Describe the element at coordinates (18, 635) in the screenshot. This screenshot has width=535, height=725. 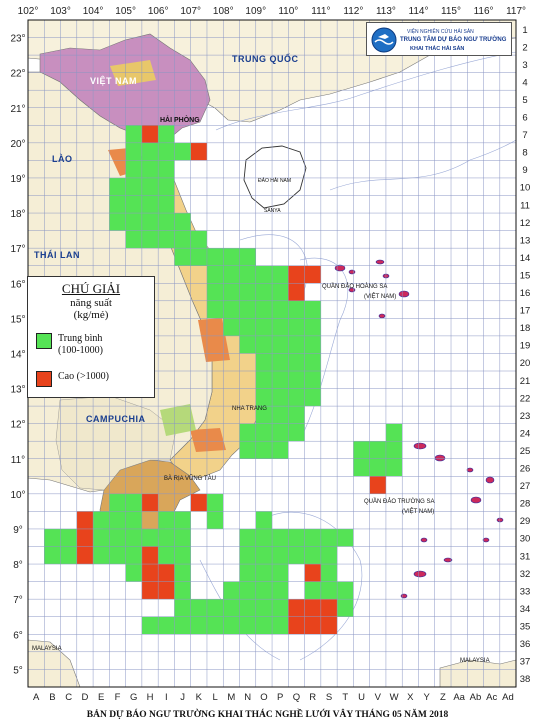
I see `latitude-tick-label: 6°` at that location.